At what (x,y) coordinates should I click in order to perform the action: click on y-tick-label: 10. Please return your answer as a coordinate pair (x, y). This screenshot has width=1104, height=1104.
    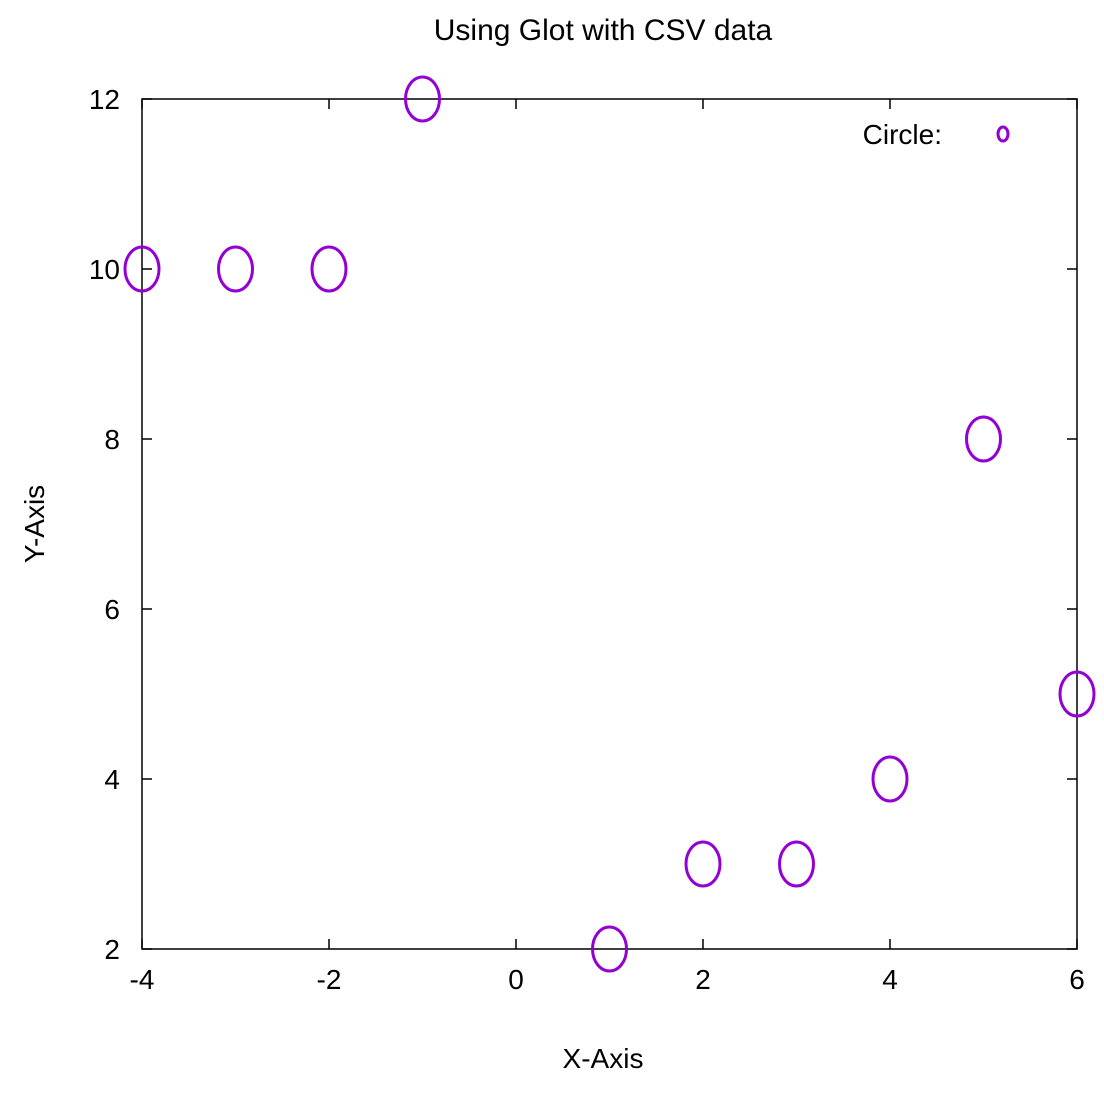
    Looking at the image, I should click on (104, 269).